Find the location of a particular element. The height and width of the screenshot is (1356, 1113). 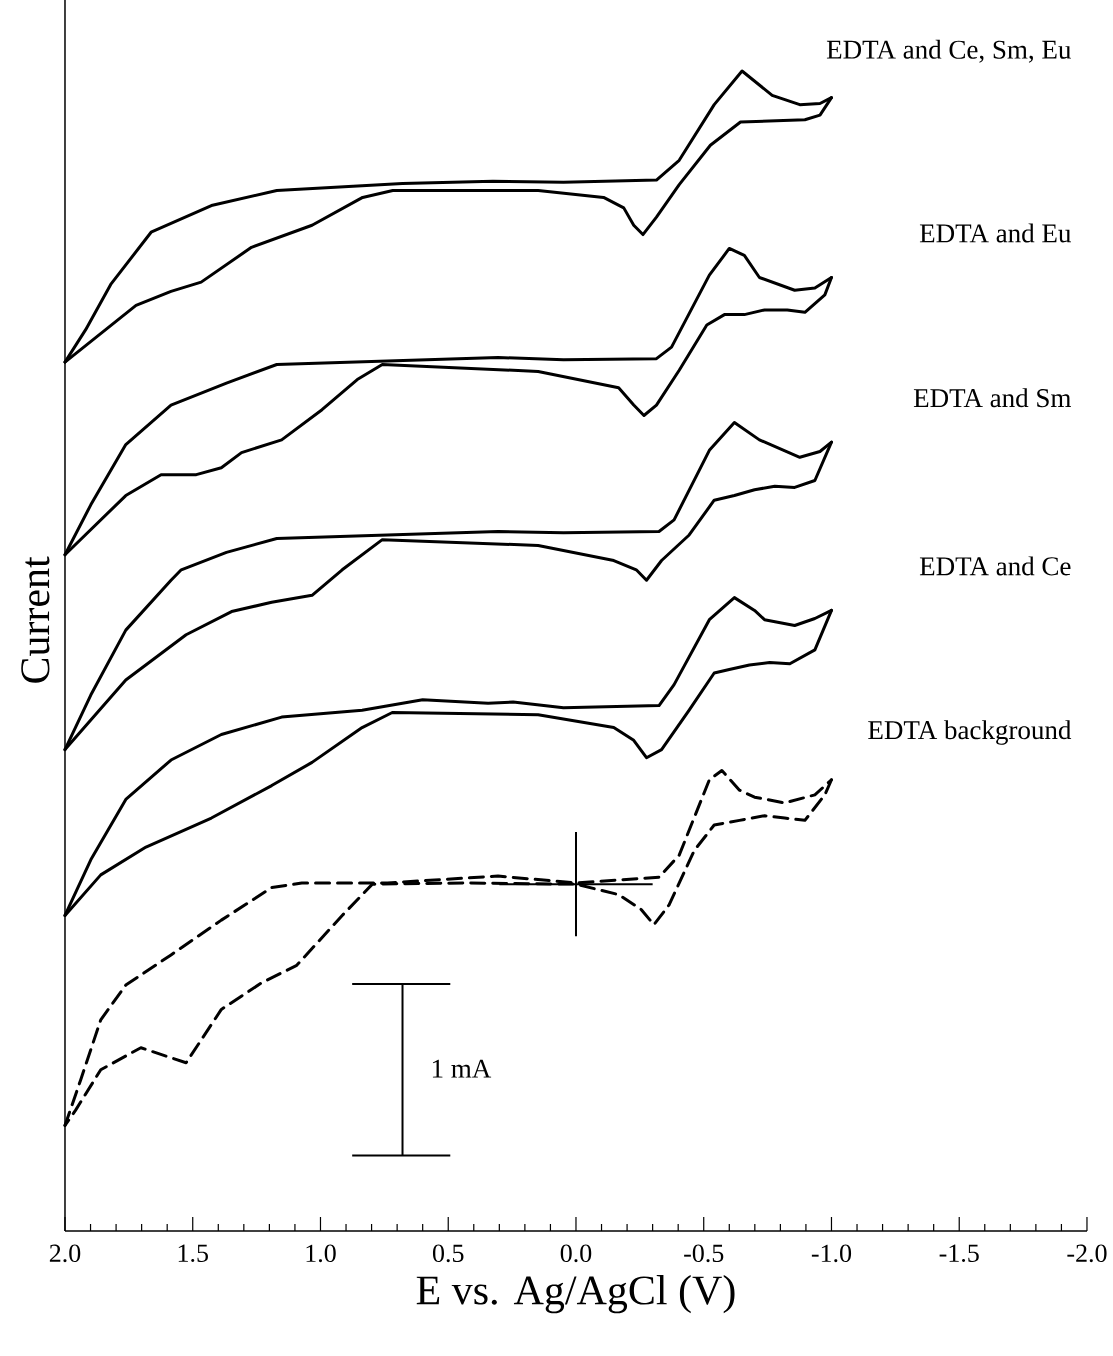

x-tick-label: -2.0 is located at coordinates (1087, 1253).